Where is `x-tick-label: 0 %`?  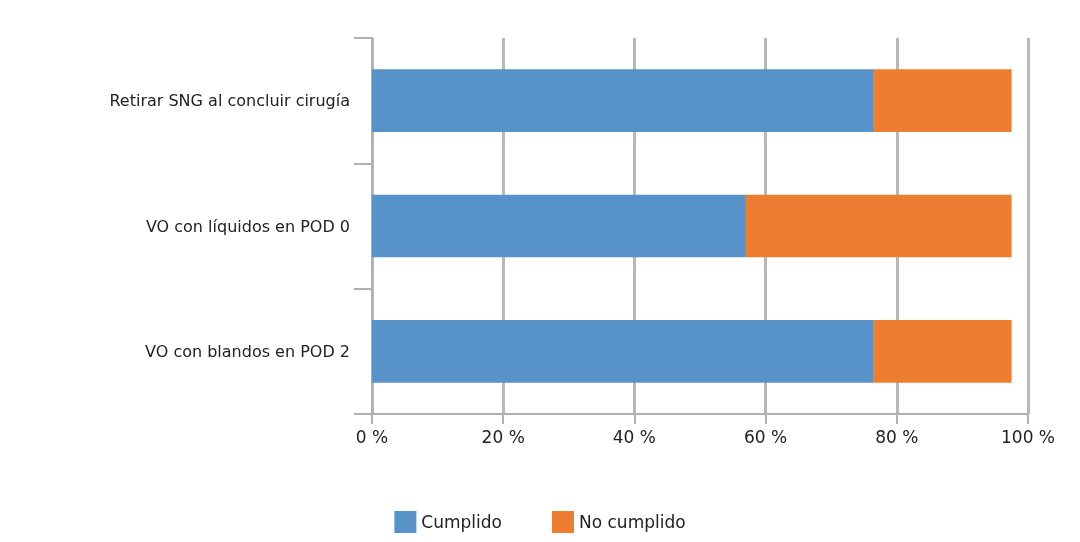 x-tick-label: 0 % is located at coordinates (372, 436).